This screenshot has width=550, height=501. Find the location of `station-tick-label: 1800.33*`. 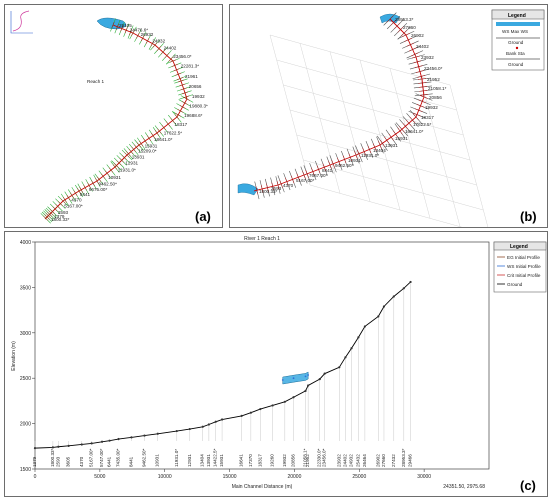

station-tick-label: 1800.33* is located at coordinates (52, 457).